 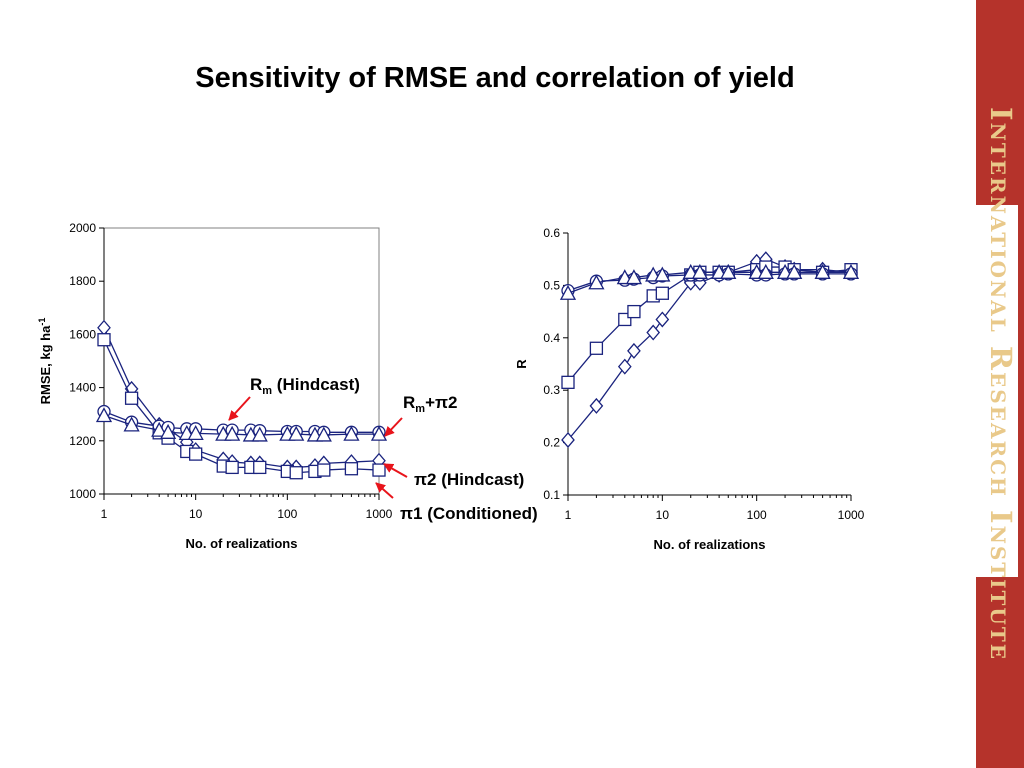 I want to click on annotation-rm-pi2-rest: +π2, so click(x=441, y=402).